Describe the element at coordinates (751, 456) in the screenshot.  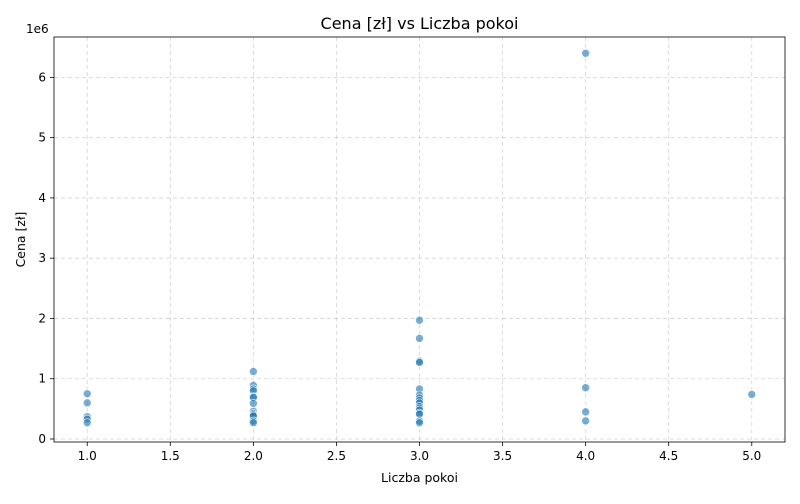
I see `x-tick-label: 5.0` at that location.